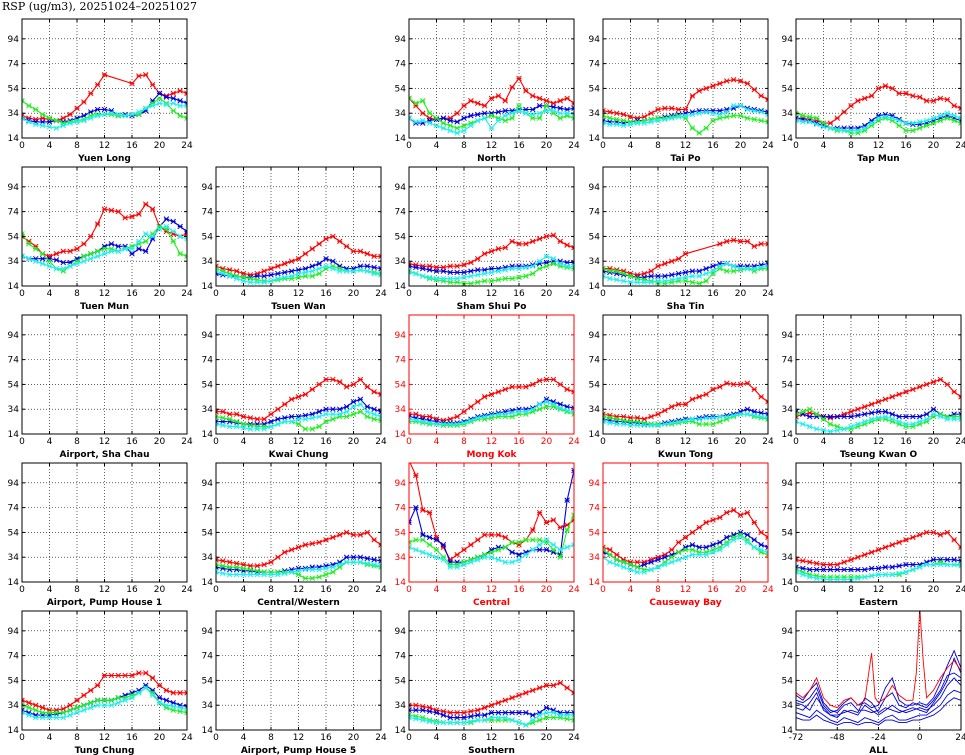 The height and width of the screenshot is (755, 965). Describe the element at coordinates (14, 287) in the screenshot. I see `y-tick-label: 14` at that location.